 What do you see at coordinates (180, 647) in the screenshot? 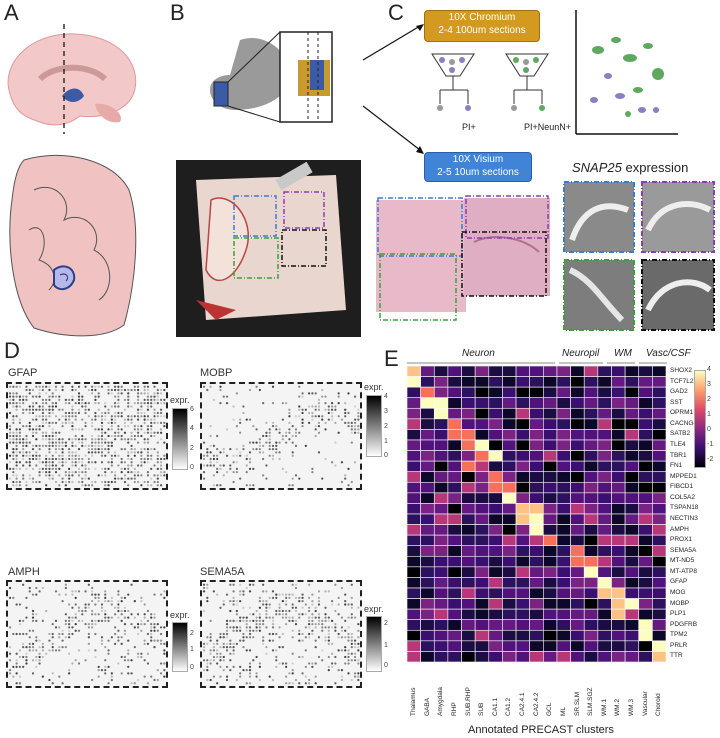
I see `amph-colorbar` at bounding box center [180, 647].